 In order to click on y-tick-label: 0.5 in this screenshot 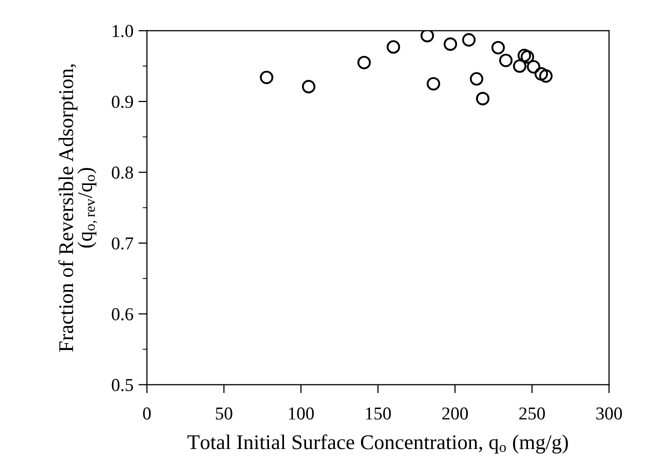, I will do `click(122, 385)`.